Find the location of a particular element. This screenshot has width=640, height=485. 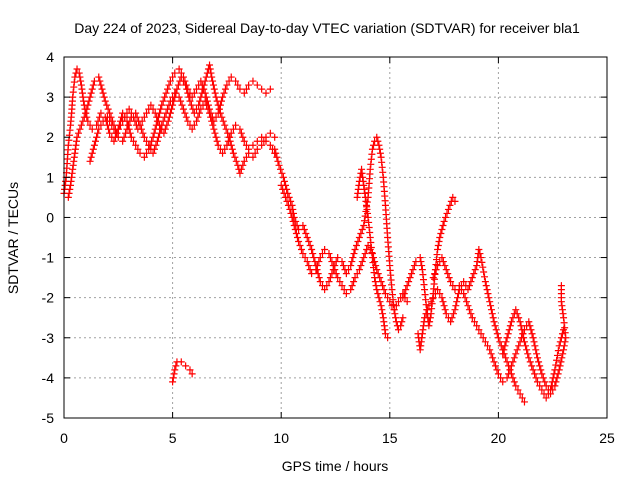

x-tick-label: 0 is located at coordinates (64, 438).